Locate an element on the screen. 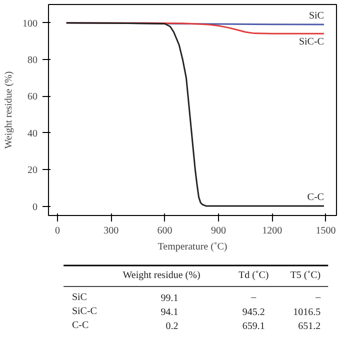  text: Weight residue (%) is located at coordinates (161, 275).